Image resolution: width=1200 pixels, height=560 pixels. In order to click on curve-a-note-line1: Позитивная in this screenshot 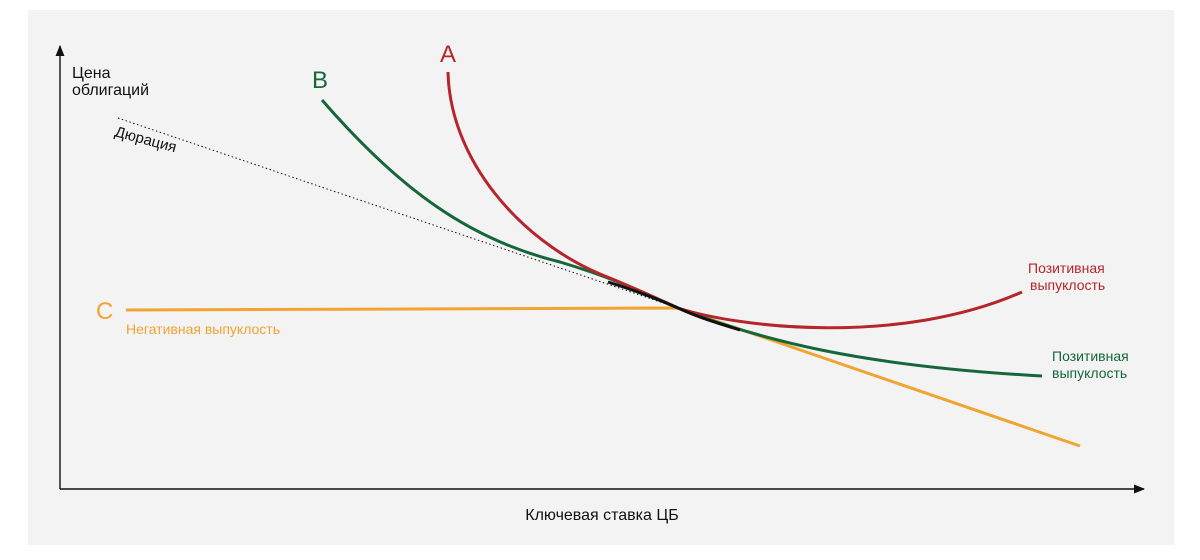, I will do `click(1066, 268)`.